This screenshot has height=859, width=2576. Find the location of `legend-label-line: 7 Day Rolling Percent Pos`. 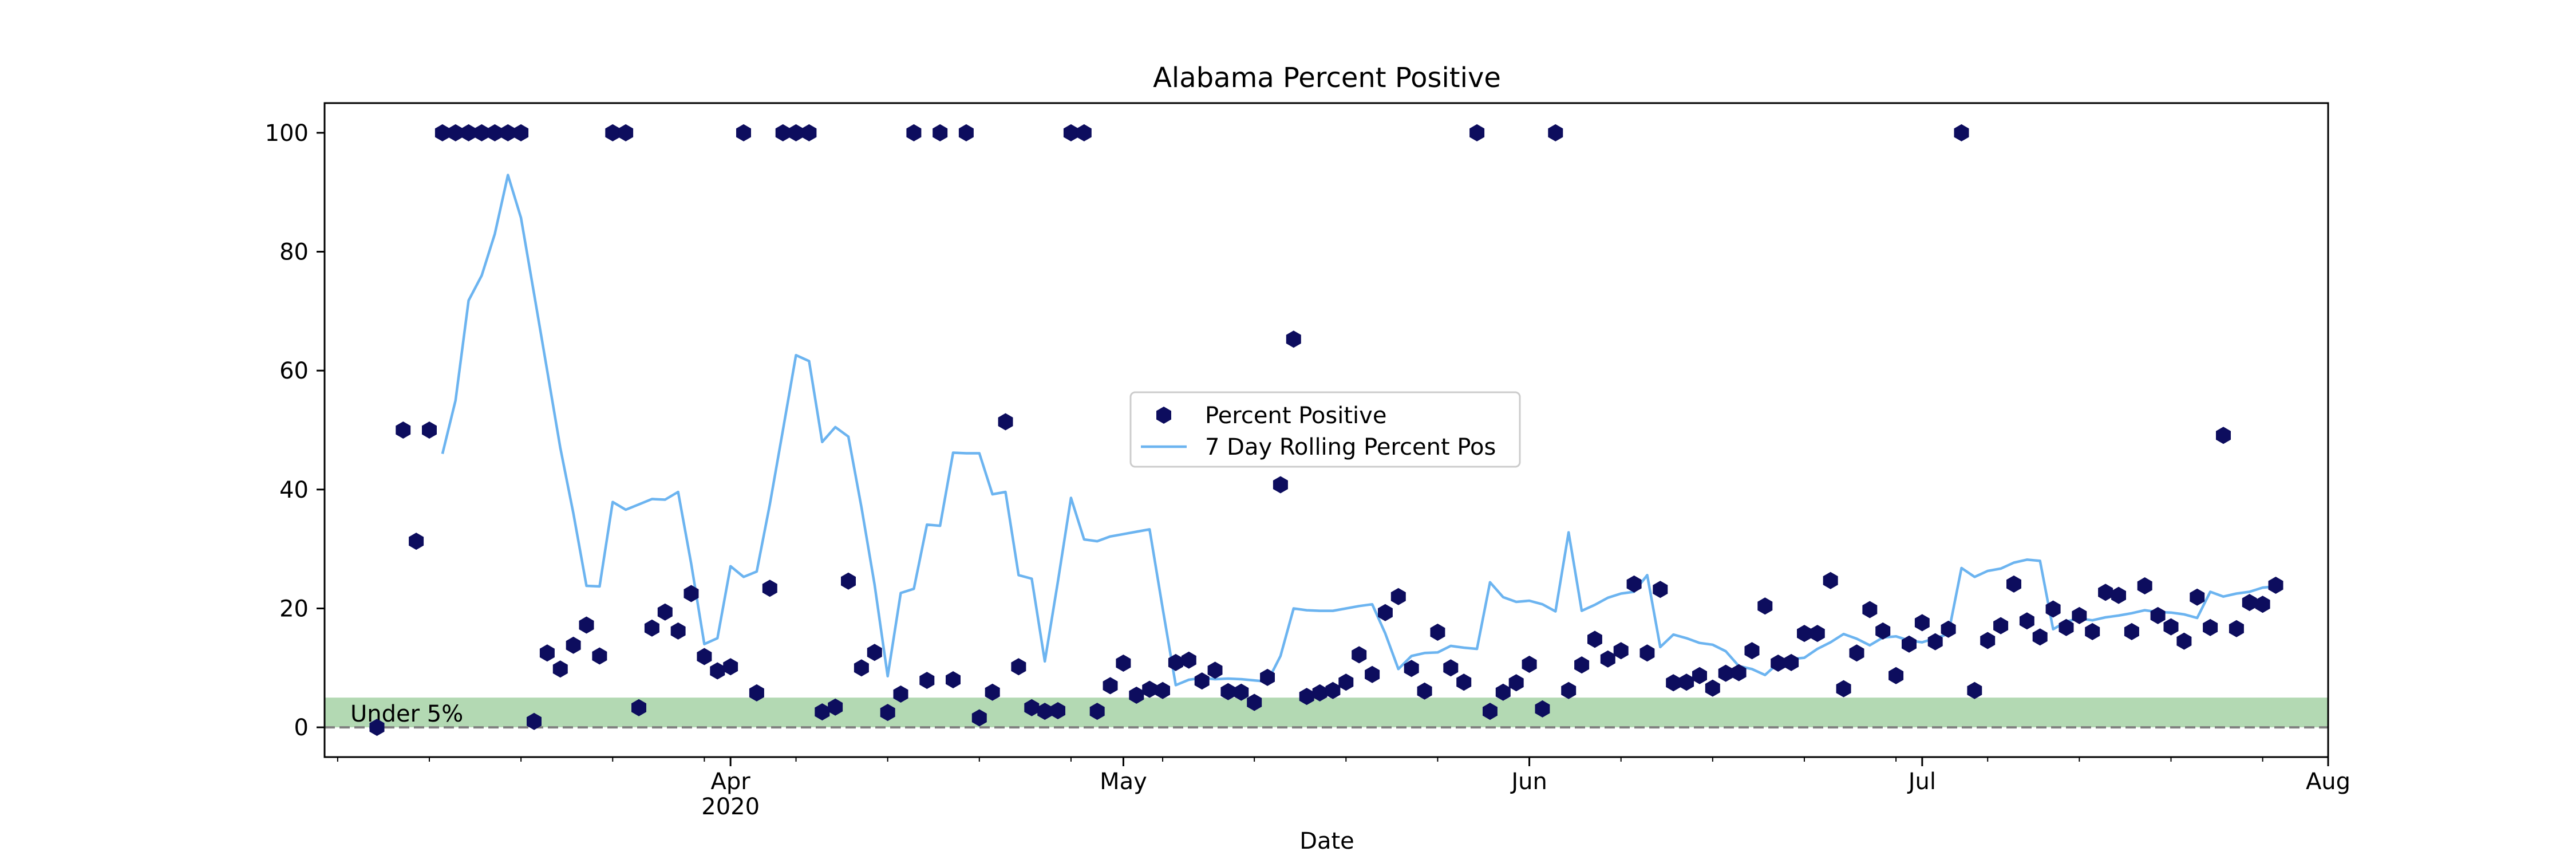

legend-label-line: 7 Day Rolling Percent Pos is located at coordinates (1350, 447).